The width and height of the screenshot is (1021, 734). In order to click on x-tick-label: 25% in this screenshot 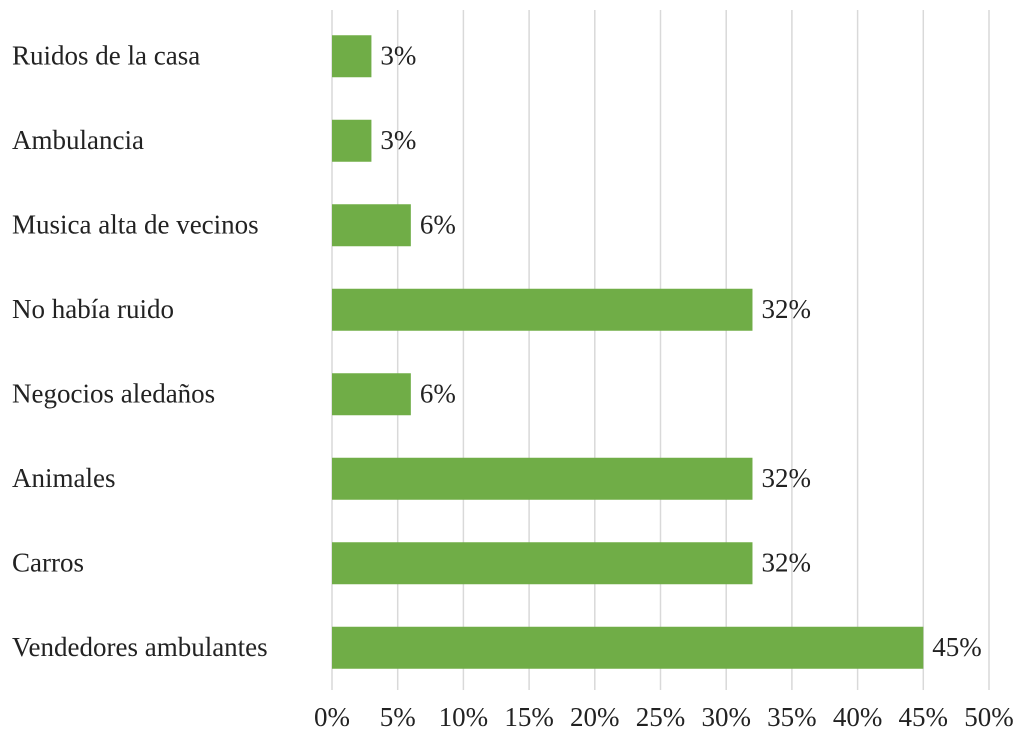, I will do `click(661, 717)`.